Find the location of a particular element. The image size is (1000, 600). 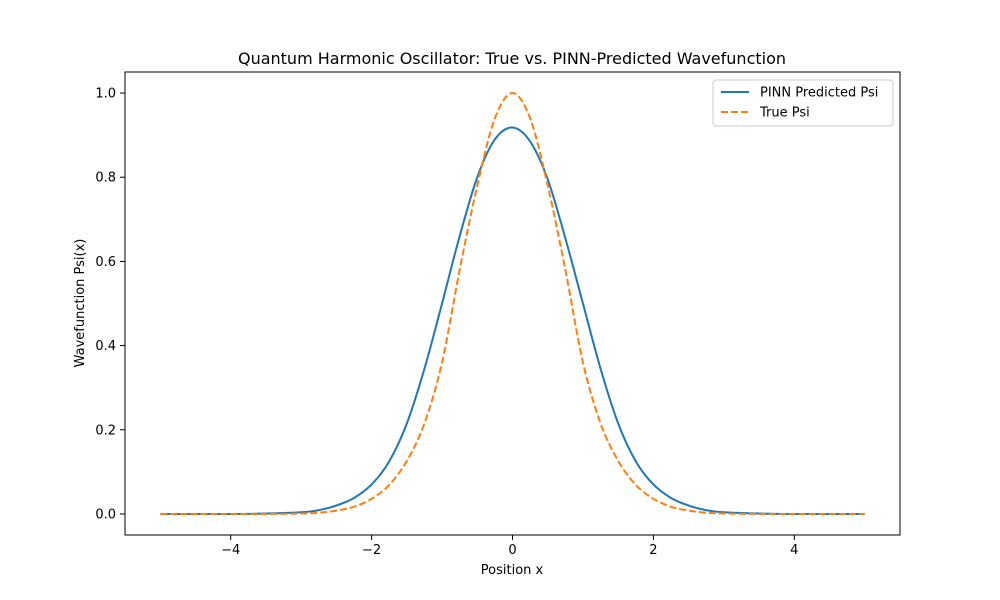

legend: PINN Predicted Psi True Psi is located at coordinates (803, 103).